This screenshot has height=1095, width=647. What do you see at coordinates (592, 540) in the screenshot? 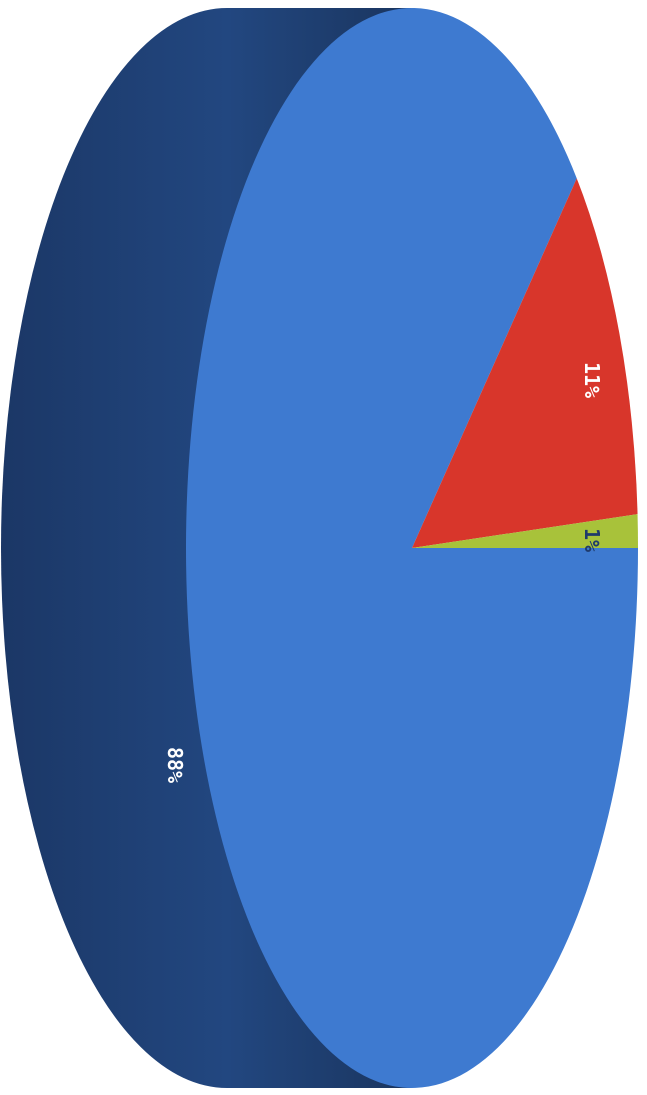
I see `pie-label-1: 1%` at bounding box center [592, 540].